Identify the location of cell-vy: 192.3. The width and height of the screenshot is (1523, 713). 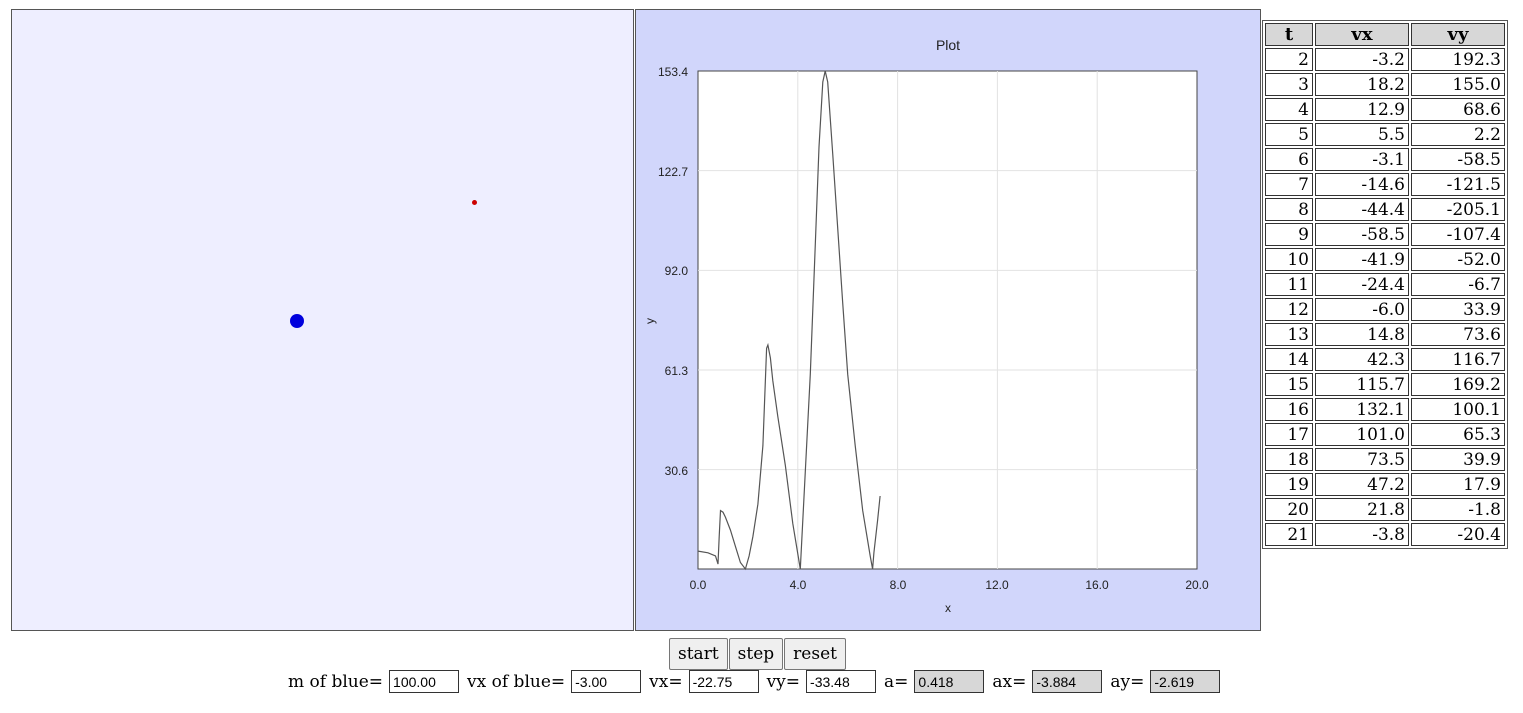
(1458, 59).